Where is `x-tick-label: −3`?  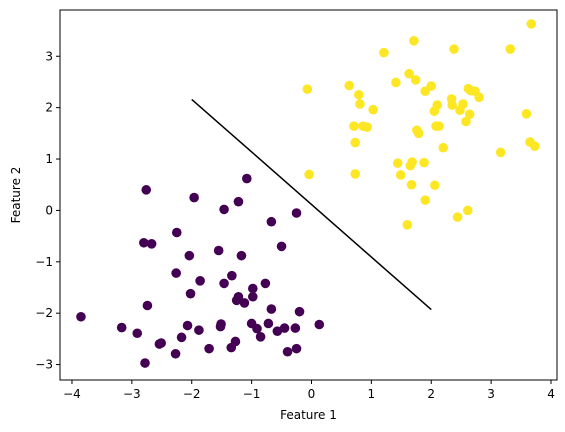 x-tick-label: −3 is located at coordinates (132, 394).